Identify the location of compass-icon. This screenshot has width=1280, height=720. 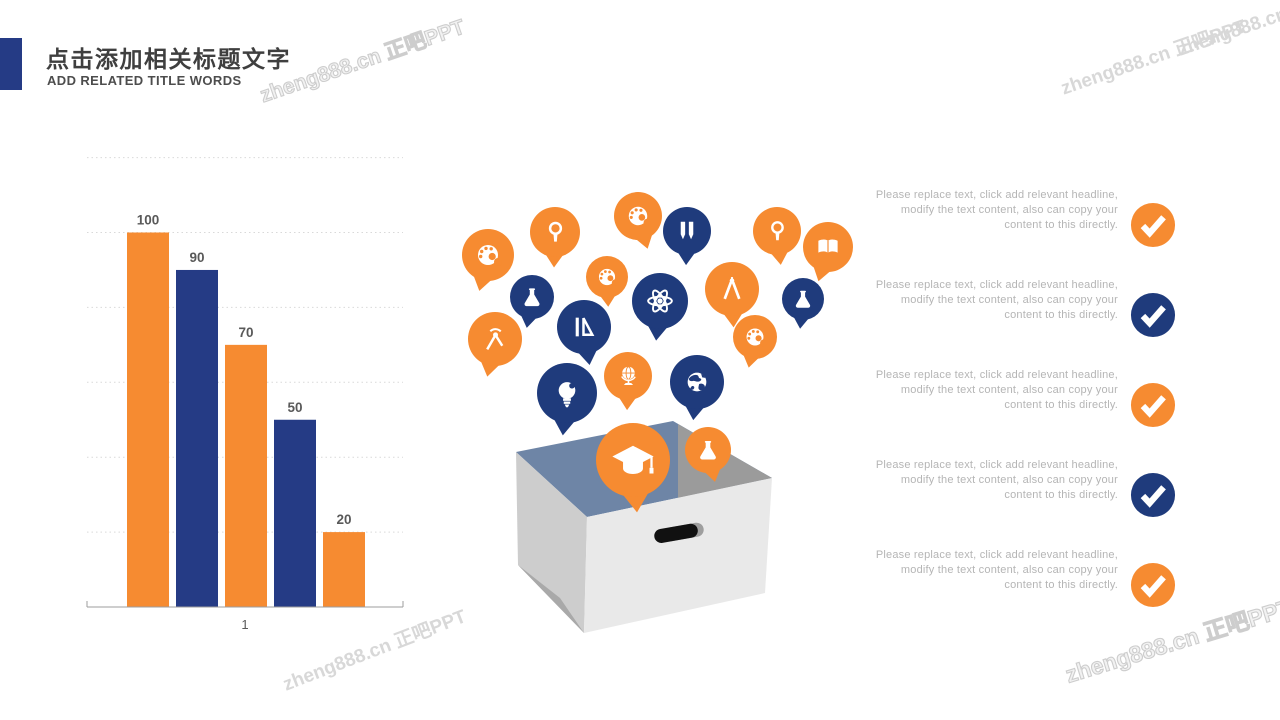
(495, 339).